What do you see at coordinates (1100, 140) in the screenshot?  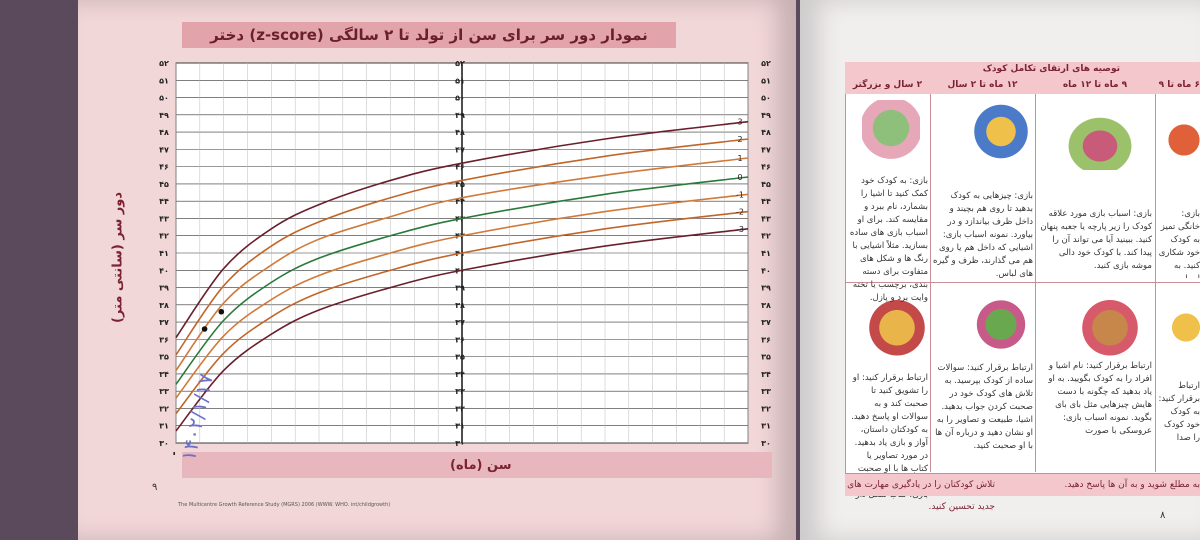 I see `illustration-baby-crawling` at bounding box center [1100, 140].